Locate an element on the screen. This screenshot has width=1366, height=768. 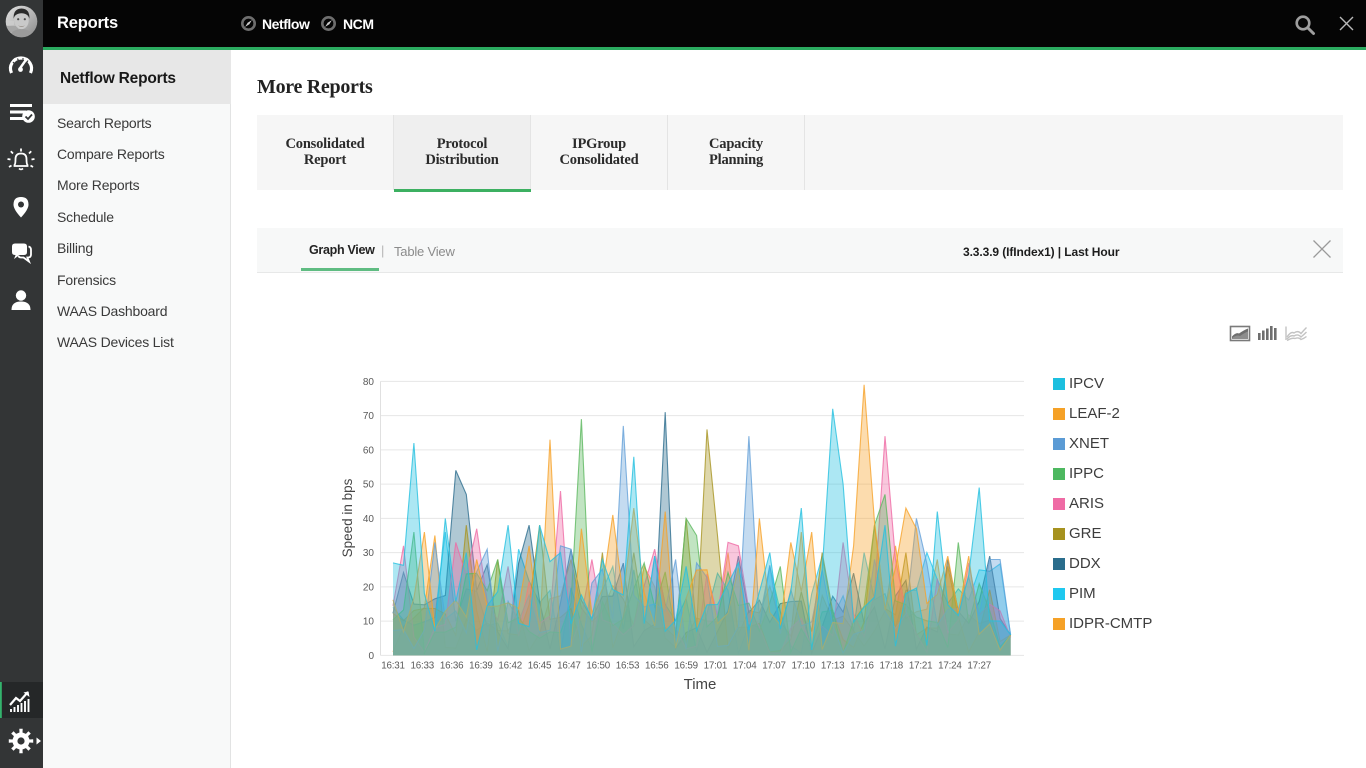
svg-text: 17:21 is located at coordinates (921, 666).